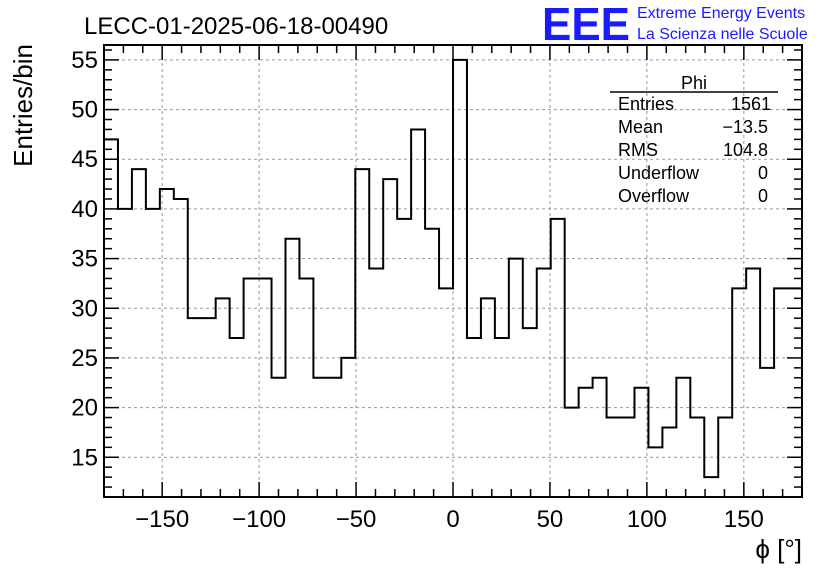  What do you see at coordinates (84, 60) in the screenshot?
I see `y-tick-label: 55` at bounding box center [84, 60].